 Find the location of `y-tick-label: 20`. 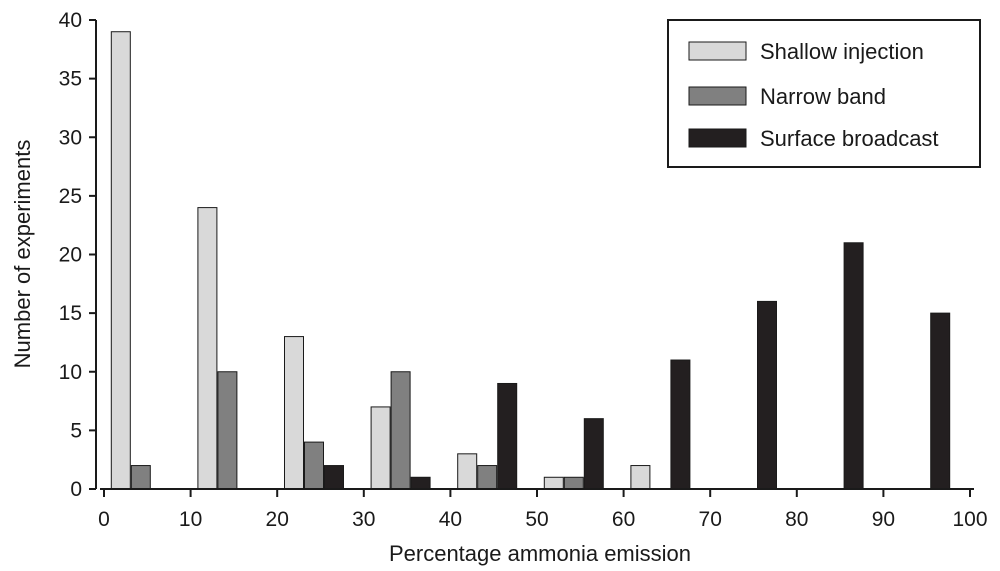

y-tick-label: 20 is located at coordinates (70, 255).